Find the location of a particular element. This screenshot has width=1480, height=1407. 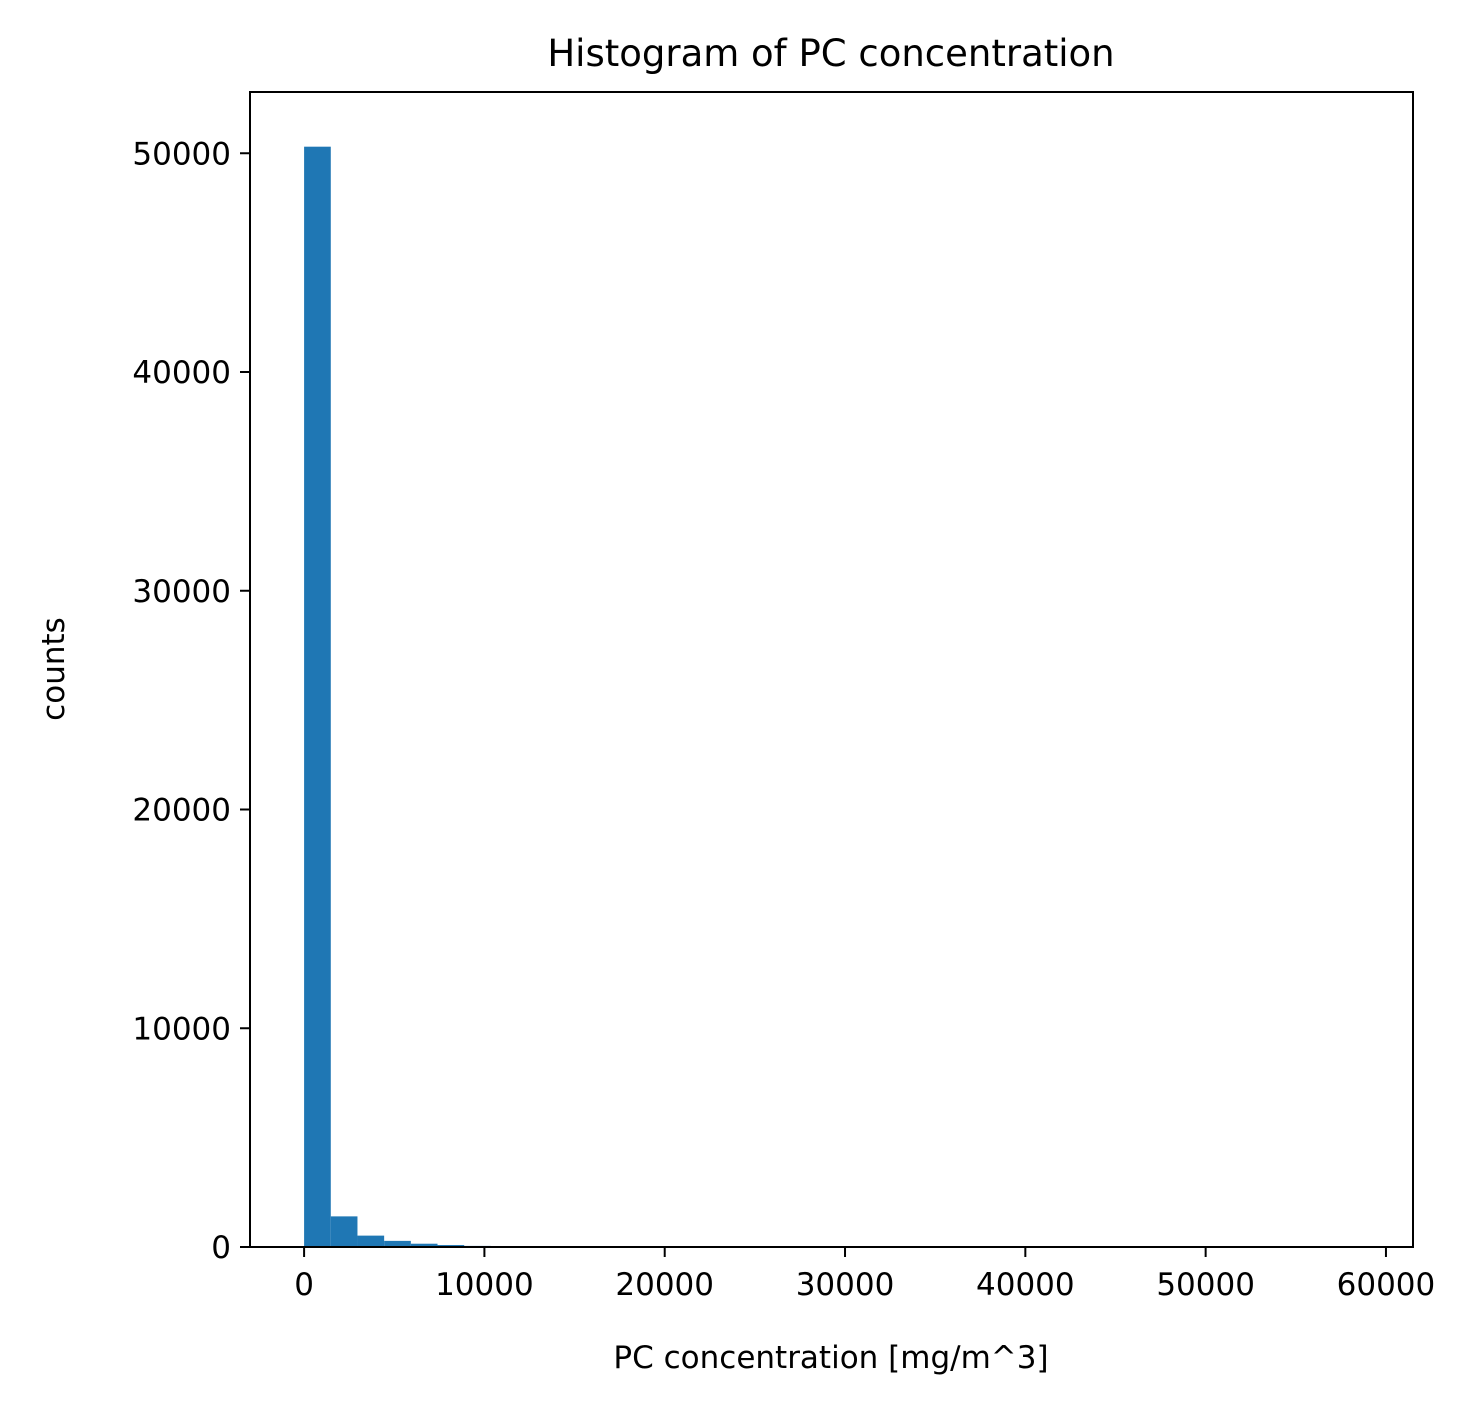

y-tick-label-2: 20000 is located at coordinates (181, 811).